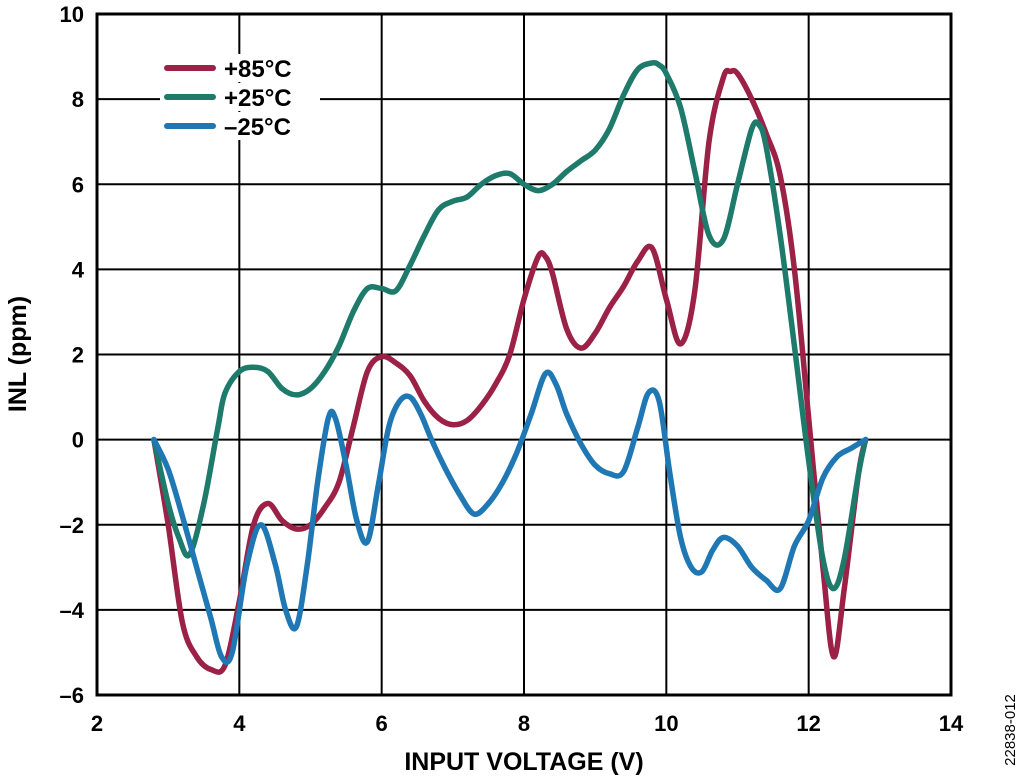 The width and height of the screenshot is (1024, 782). What do you see at coordinates (523, 762) in the screenshot?
I see `x-axis-title: INPUT VOLTAGE (V)` at bounding box center [523, 762].